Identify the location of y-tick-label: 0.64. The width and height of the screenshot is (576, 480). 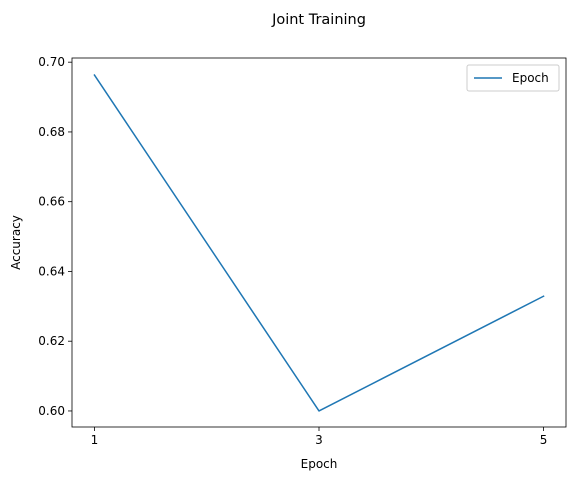
(51, 271).